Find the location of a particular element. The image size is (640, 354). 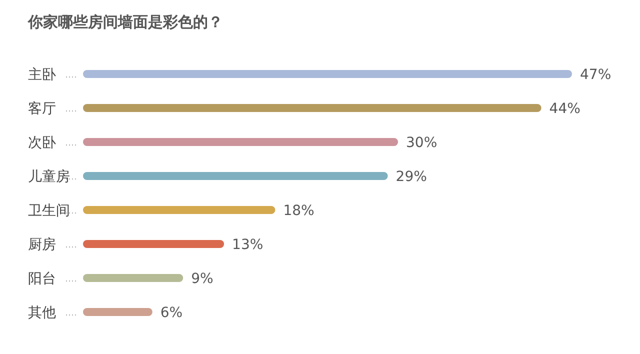

y-tick-label: 儿童房 is located at coordinates (49, 176).